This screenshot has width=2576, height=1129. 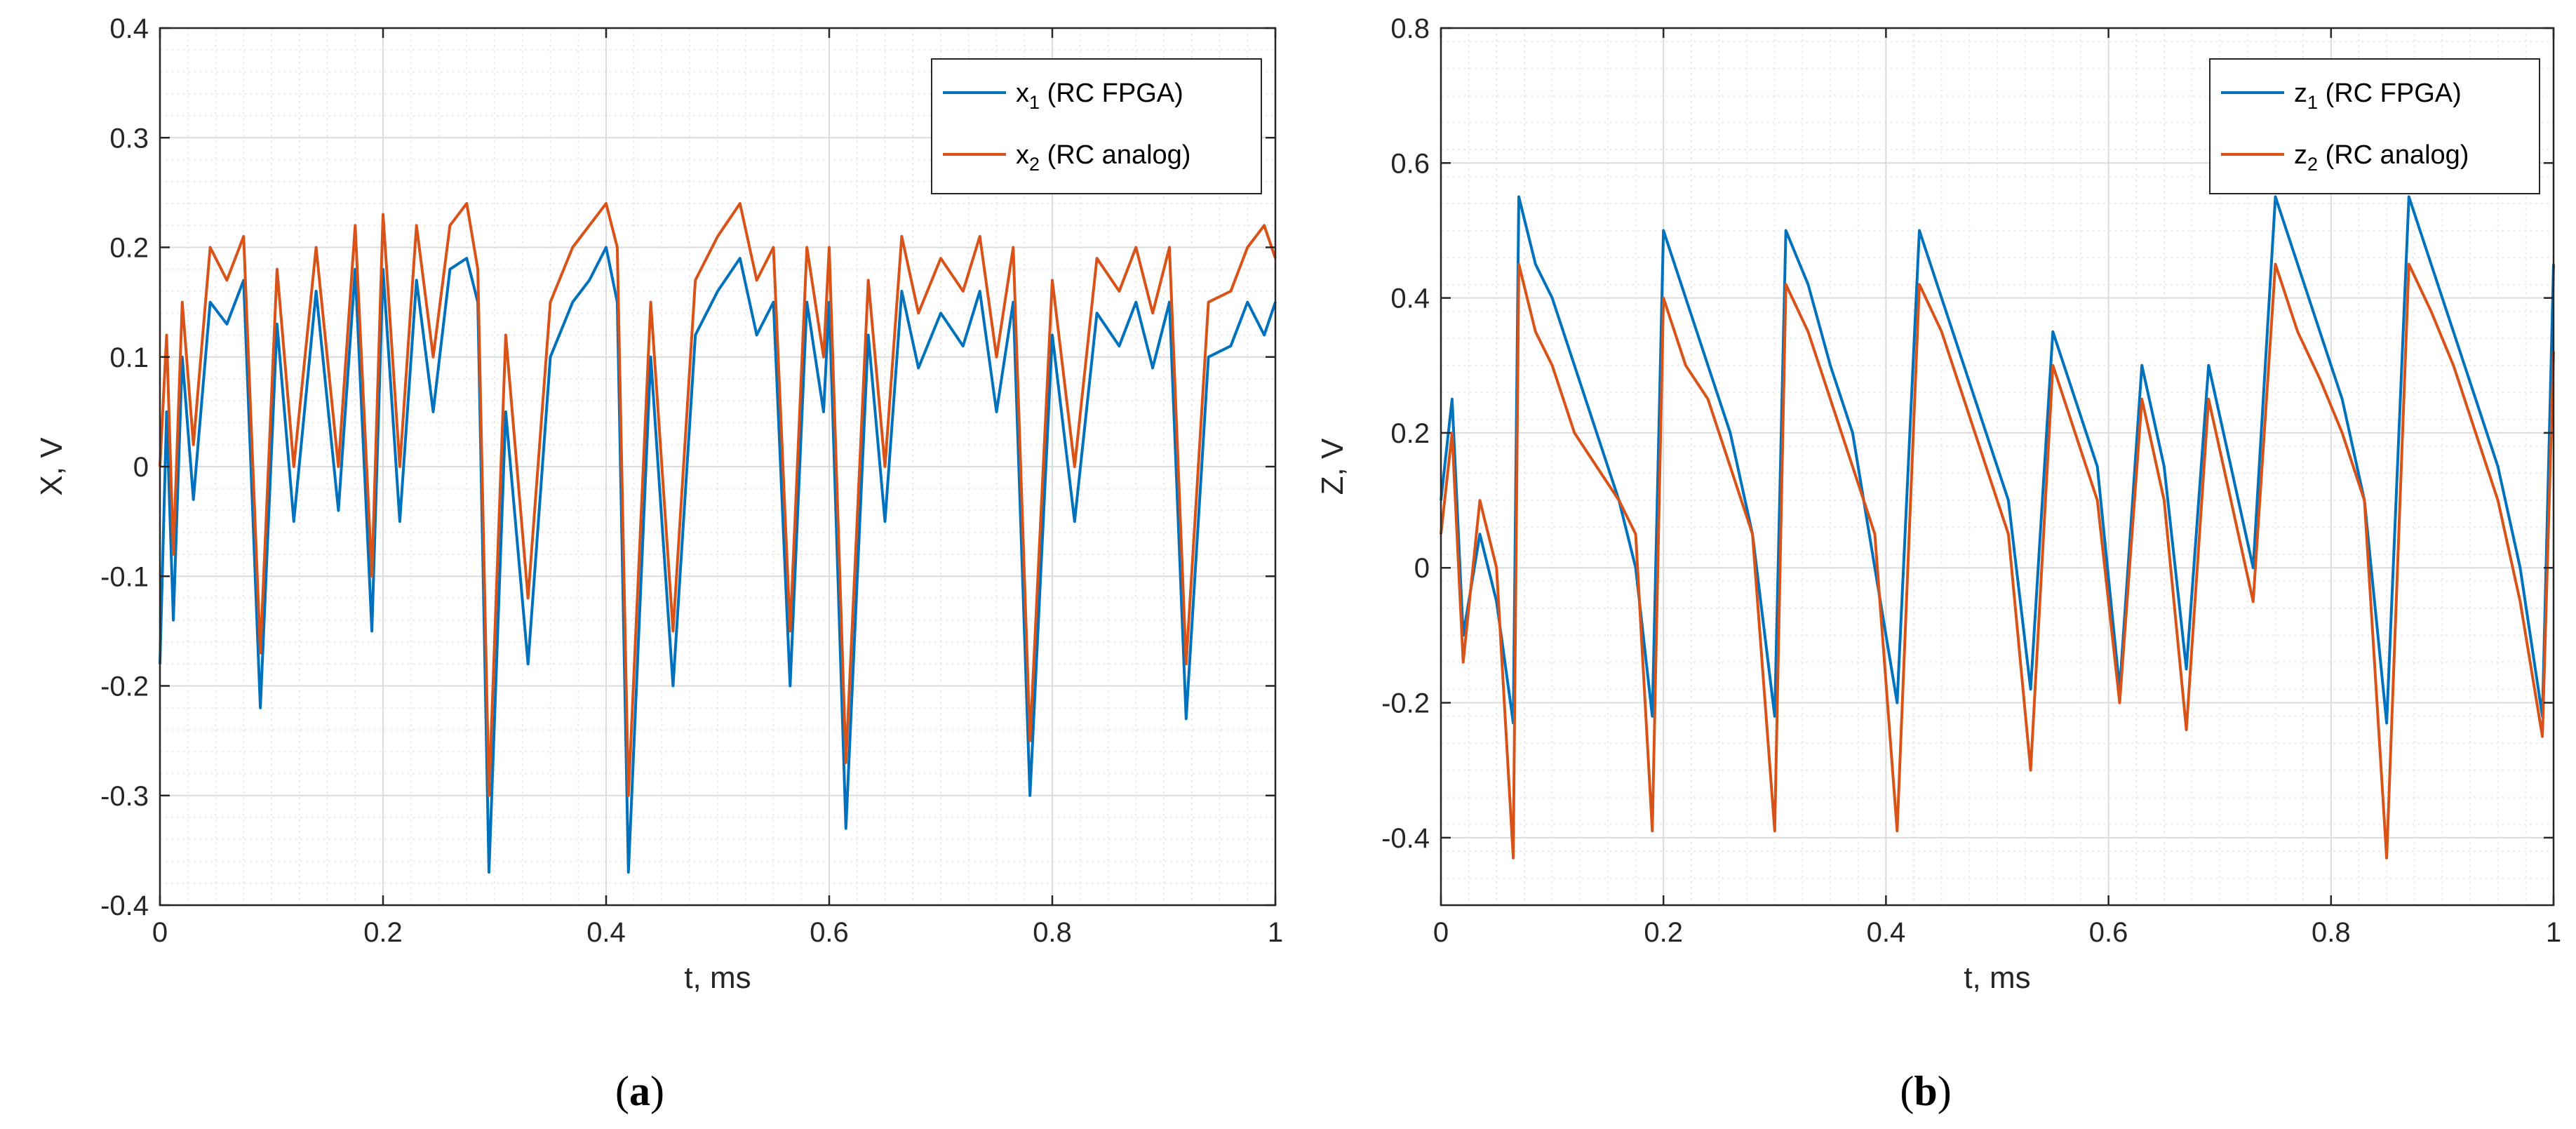 I want to click on legend: x1 (RC FPGA) x2 (RC analog), so click(x=1096, y=126).